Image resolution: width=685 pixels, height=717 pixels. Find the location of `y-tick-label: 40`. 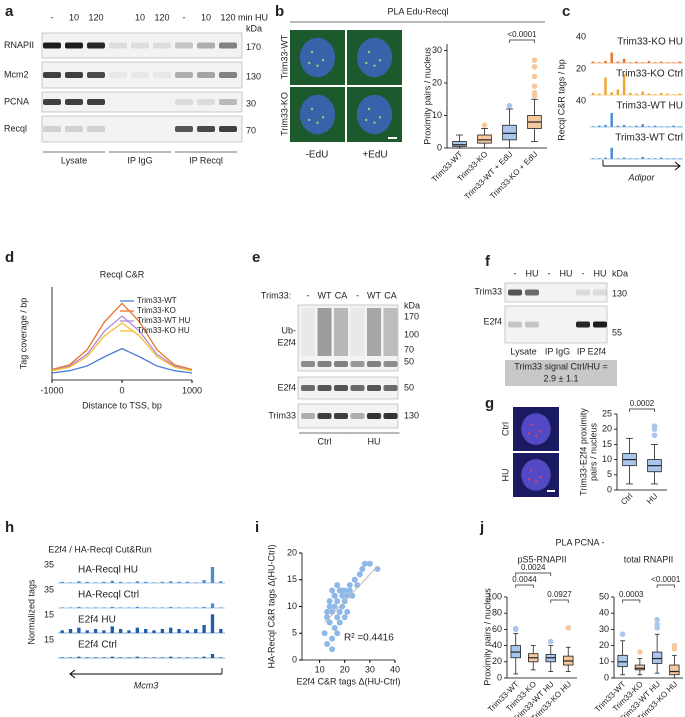

y-tick-label: 40 is located at coordinates (604, 613).